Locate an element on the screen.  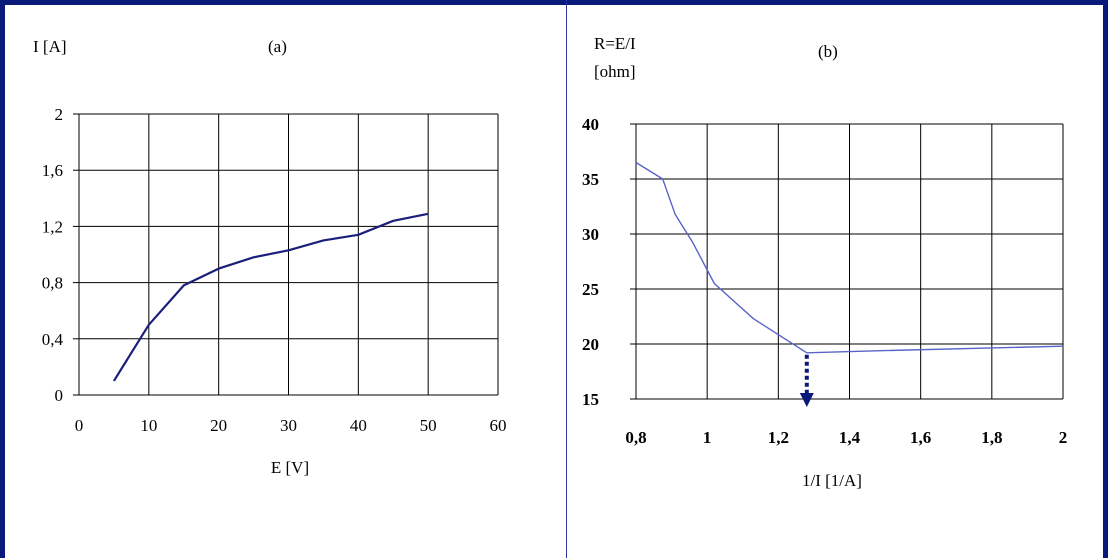
chart-a-ytick-label: 0 is located at coordinates (59, 395).